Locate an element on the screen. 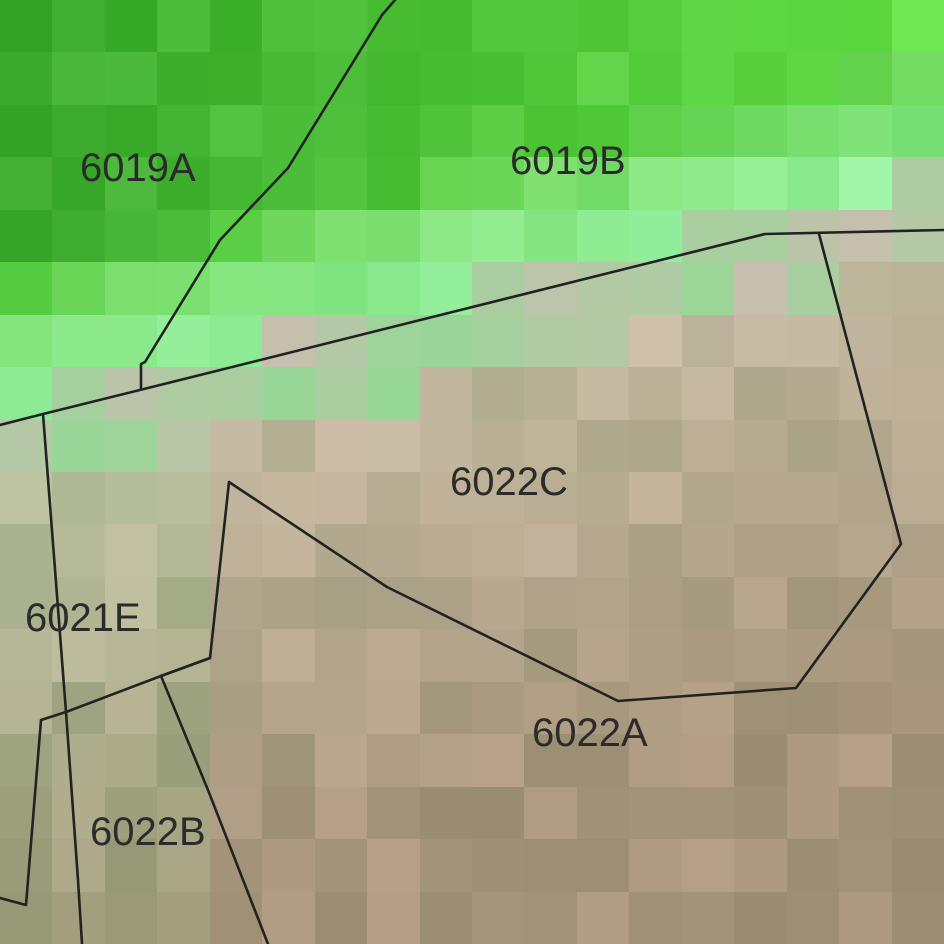  boundary-6019a-6019b is located at coordinates (268, 195).